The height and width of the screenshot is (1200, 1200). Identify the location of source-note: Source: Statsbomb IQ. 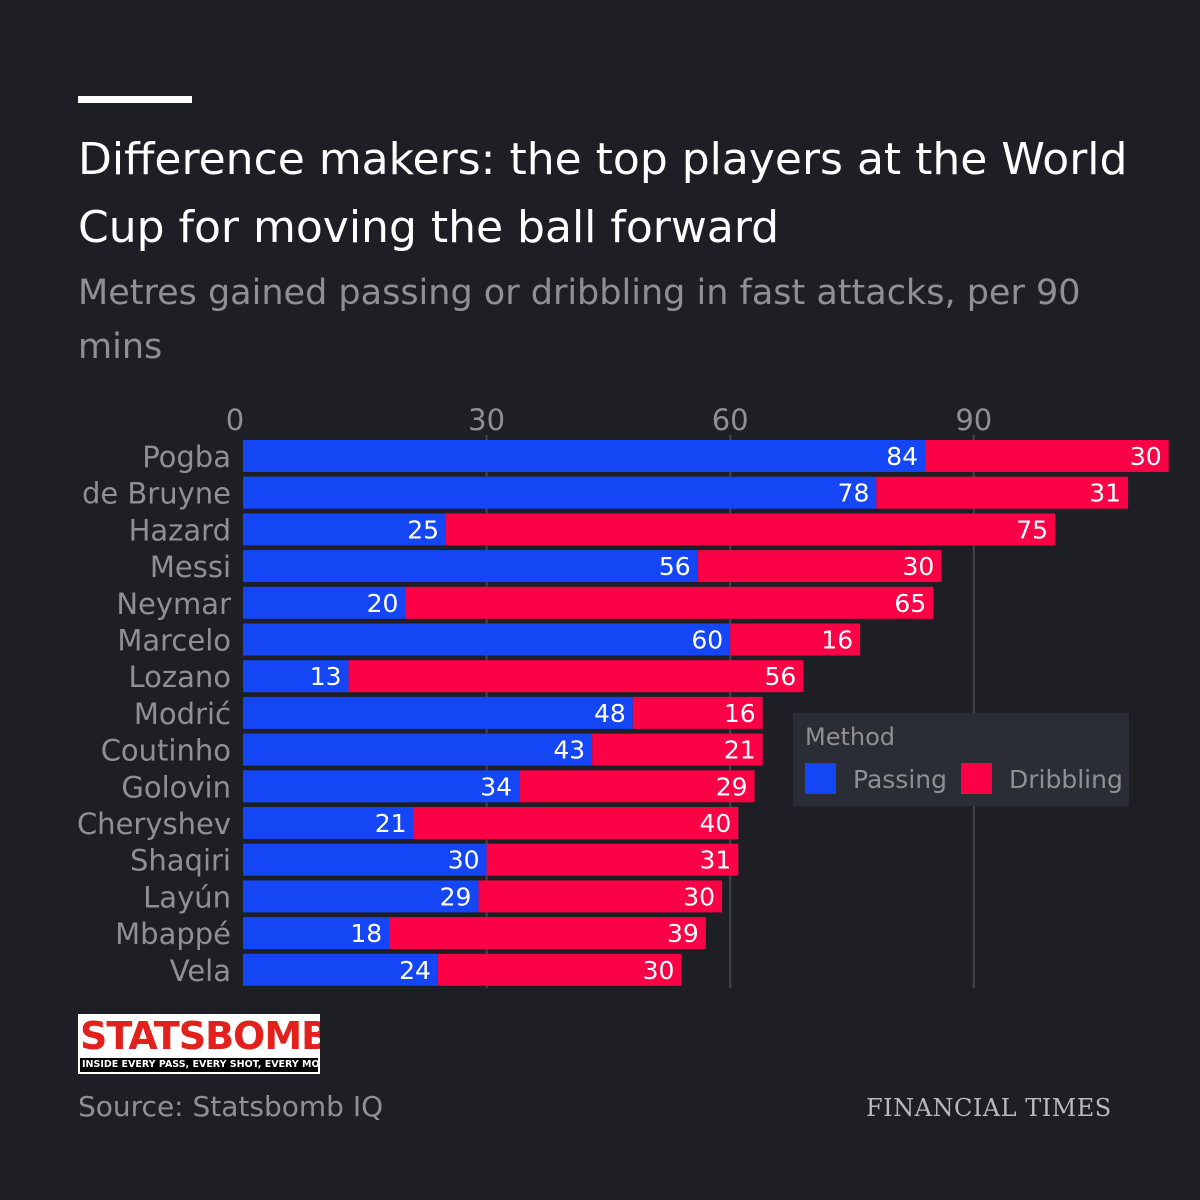
(231, 1106).